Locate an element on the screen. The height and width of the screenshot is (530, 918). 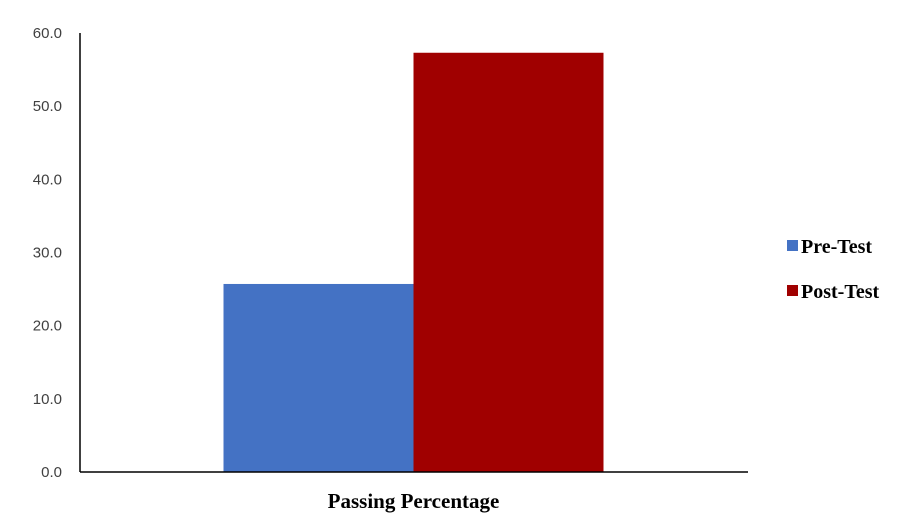
legend-label-post-test: Post-Test is located at coordinates (840, 292).